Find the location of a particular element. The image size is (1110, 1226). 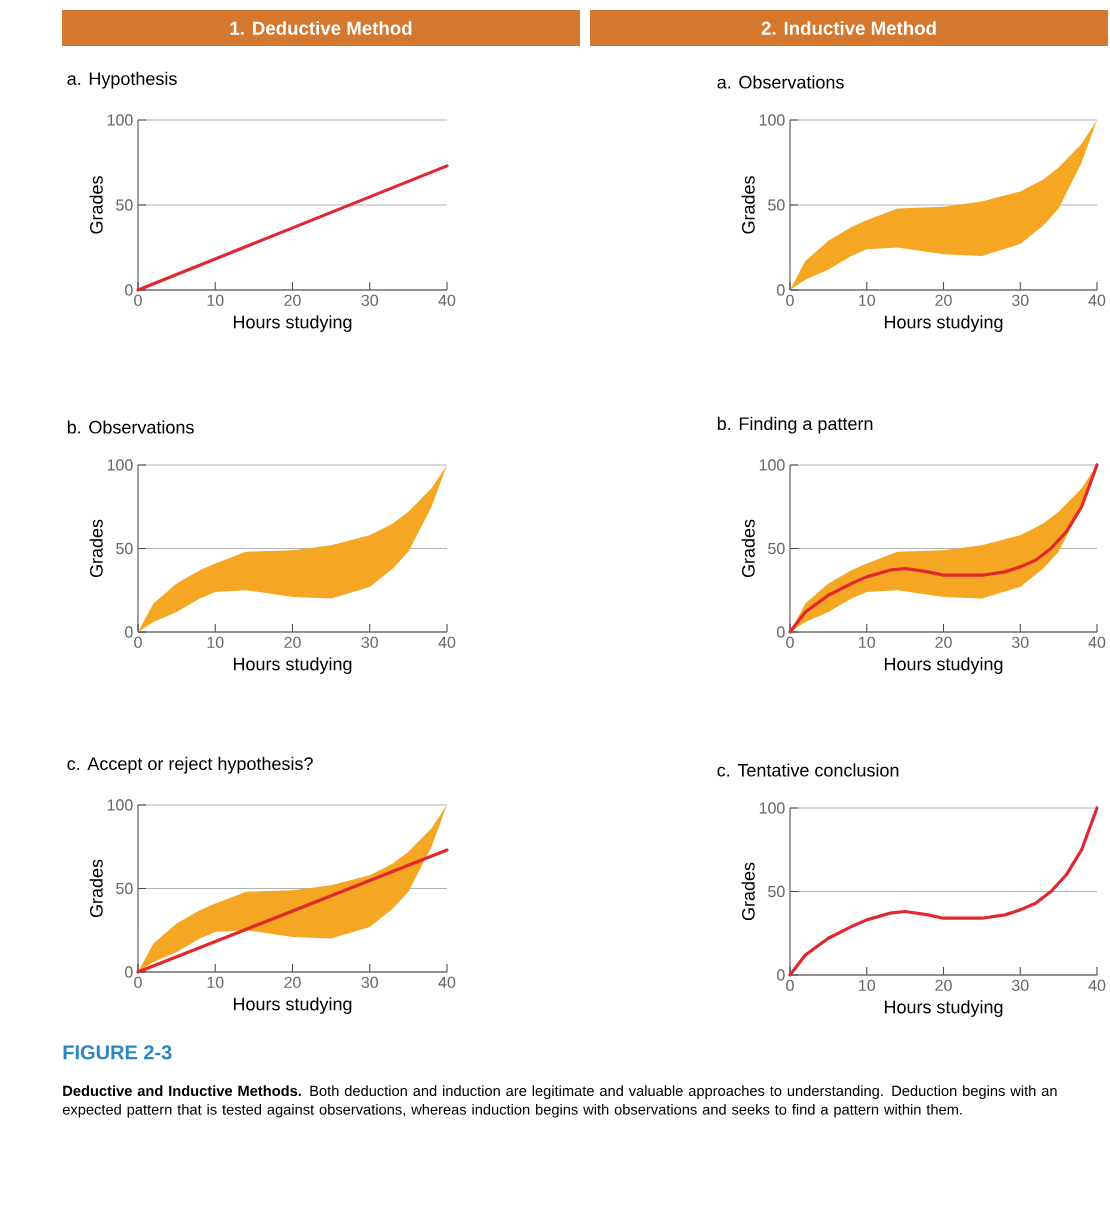

chart-title: c. Tentative conclusion is located at coordinates (808, 770).